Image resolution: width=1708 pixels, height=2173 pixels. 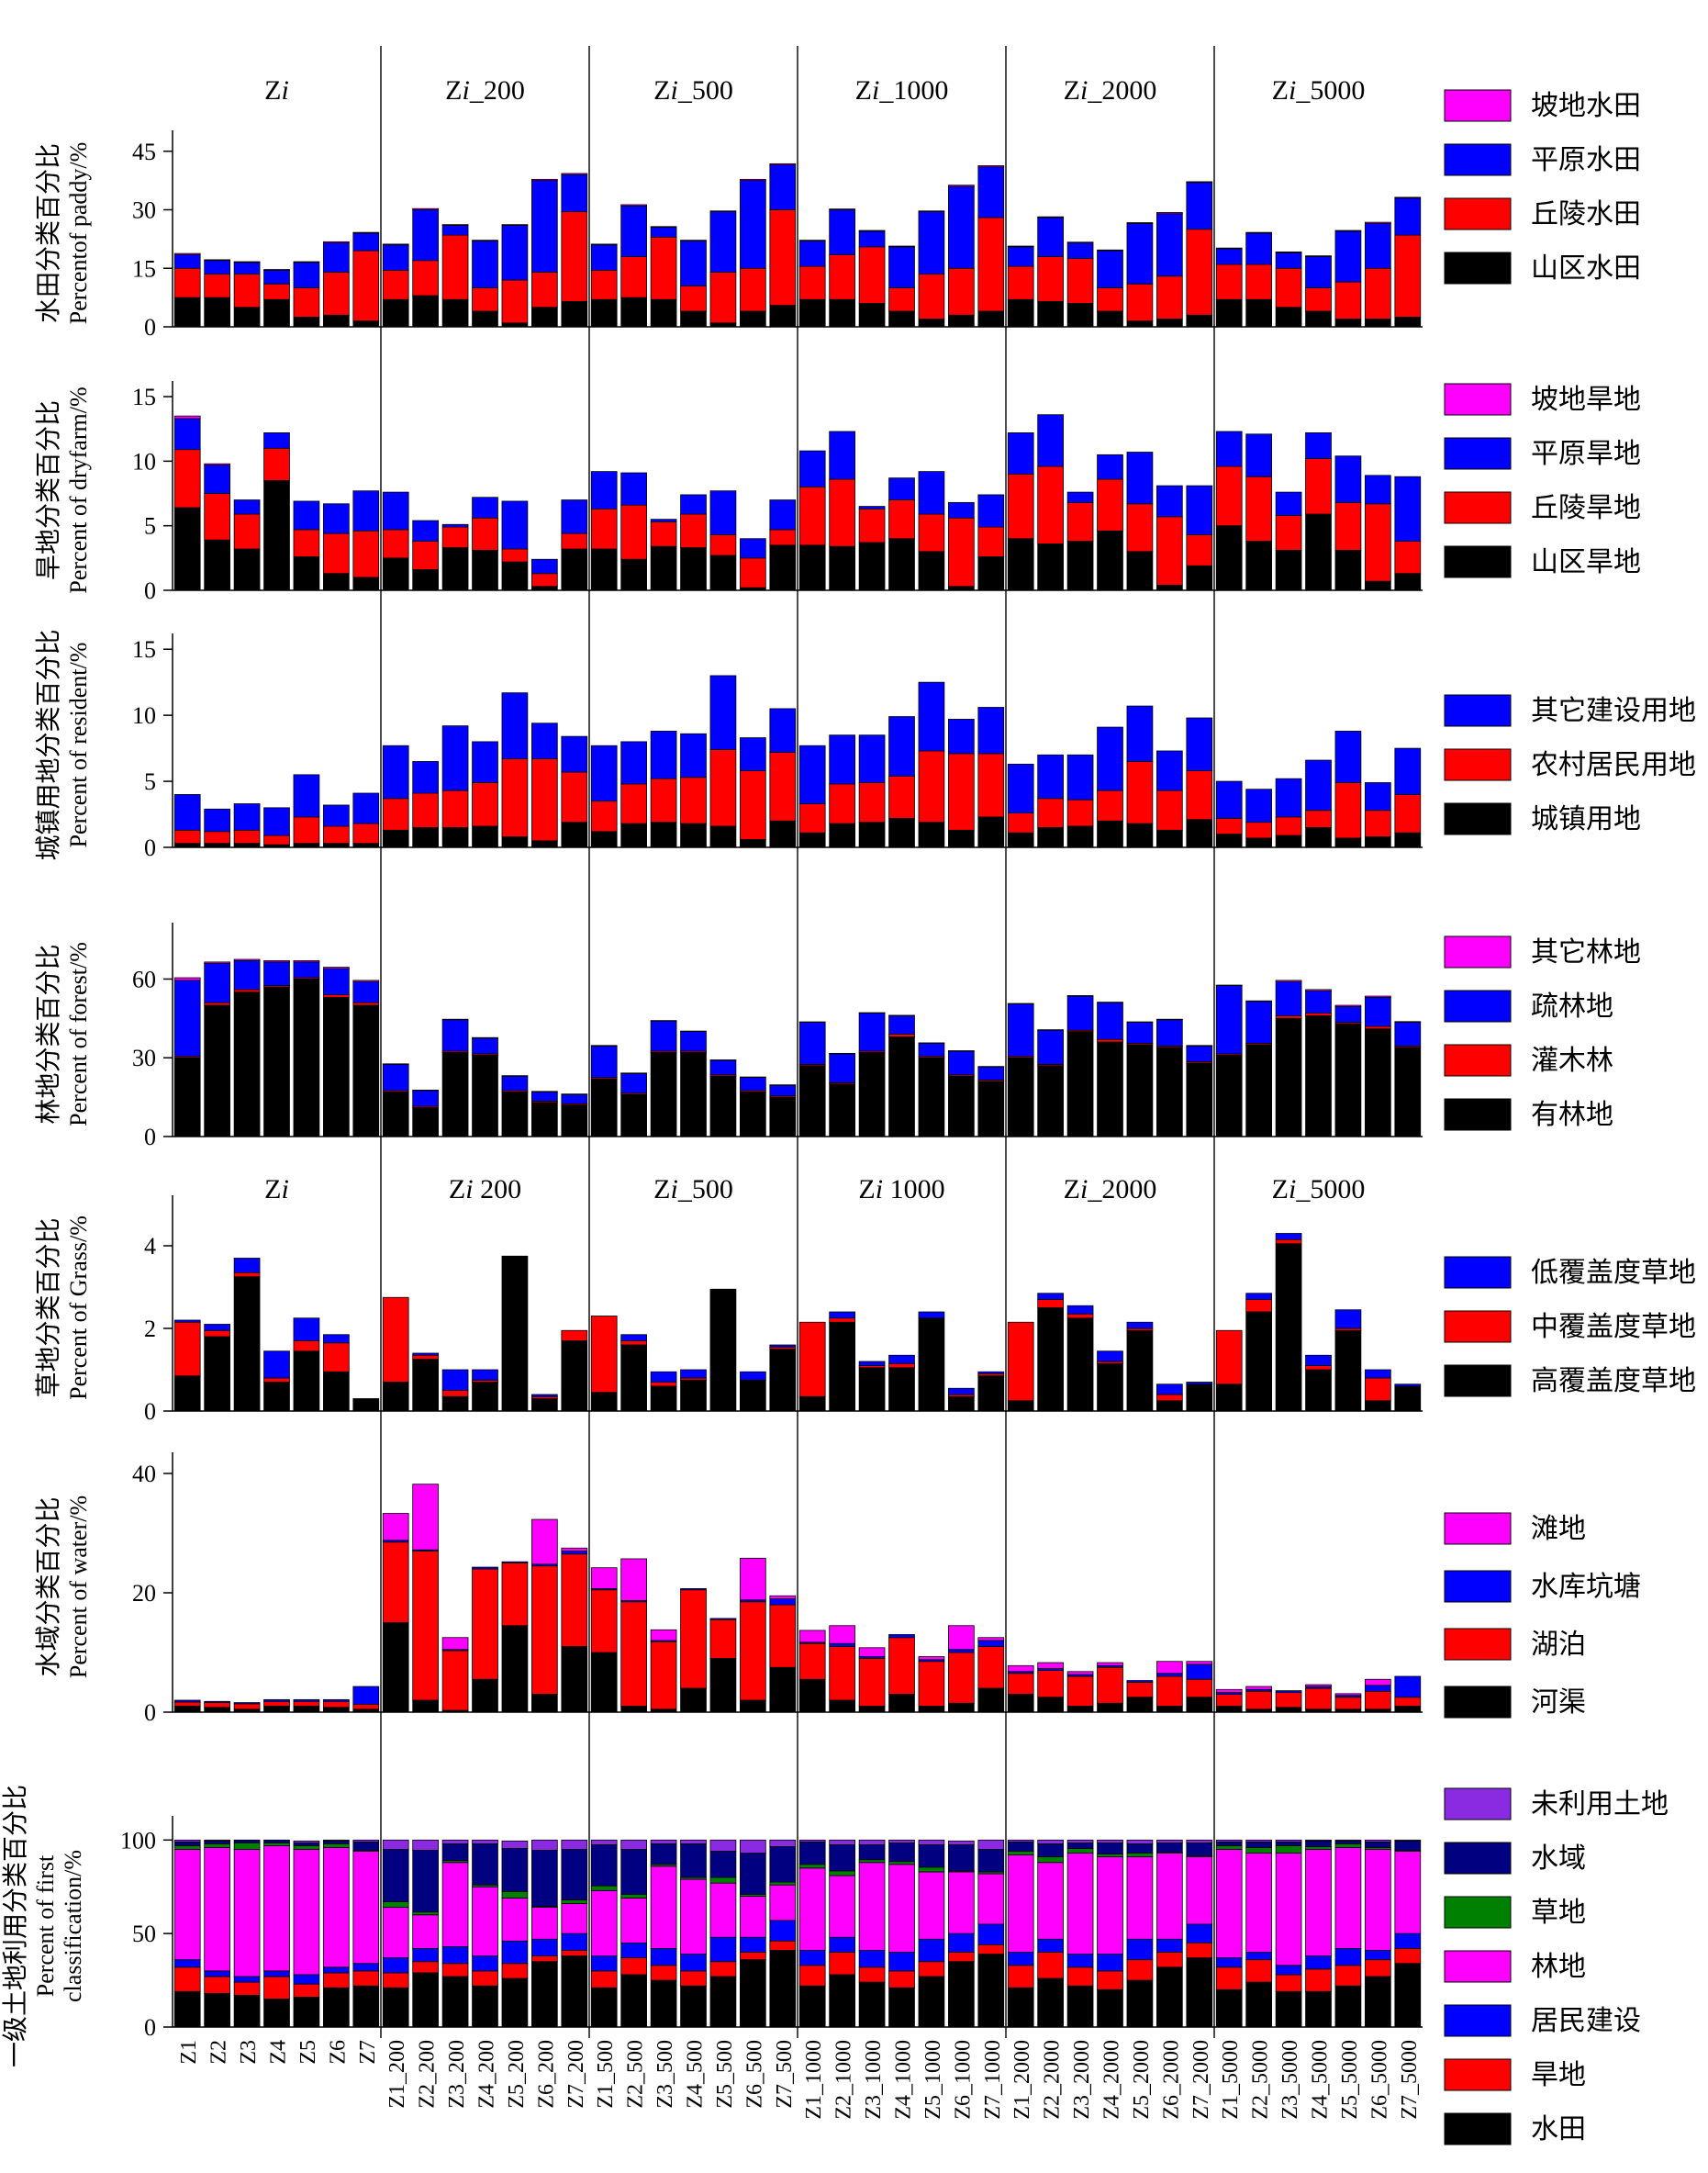 I want to click on legend-label: 草地, so click(x=1558, y=1913).